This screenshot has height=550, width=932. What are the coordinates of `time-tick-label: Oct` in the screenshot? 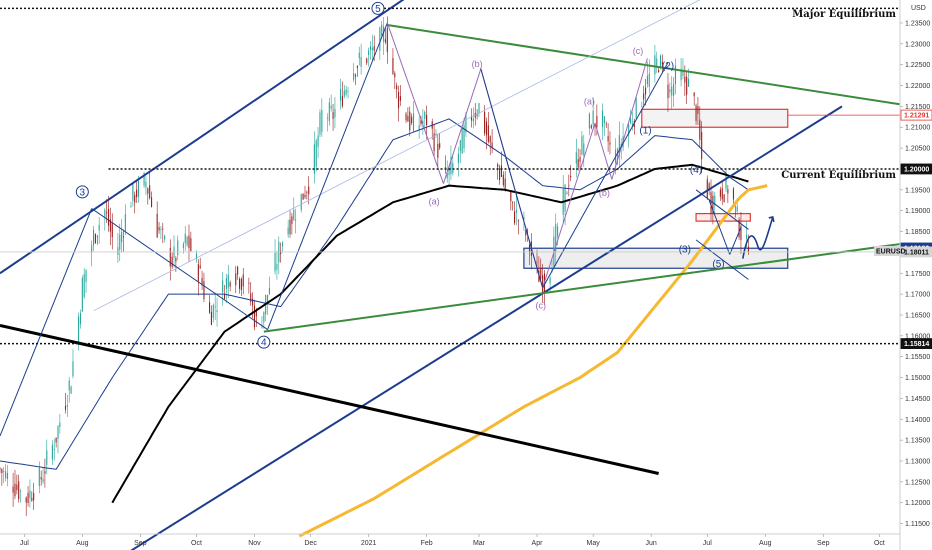 It's located at (196, 543).